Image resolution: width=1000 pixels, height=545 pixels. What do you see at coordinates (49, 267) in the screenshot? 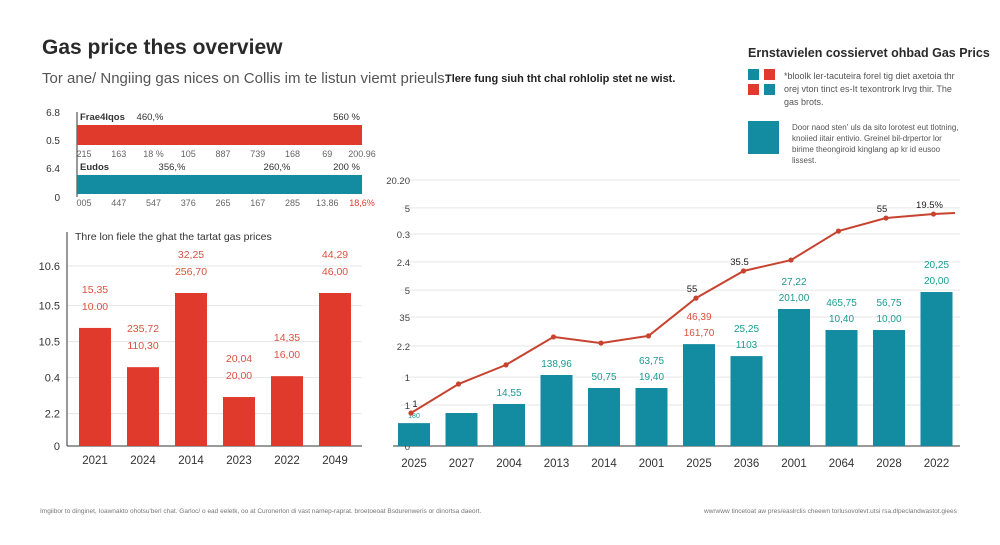
I see `y-tick-label: 10.6` at bounding box center [49, 267].